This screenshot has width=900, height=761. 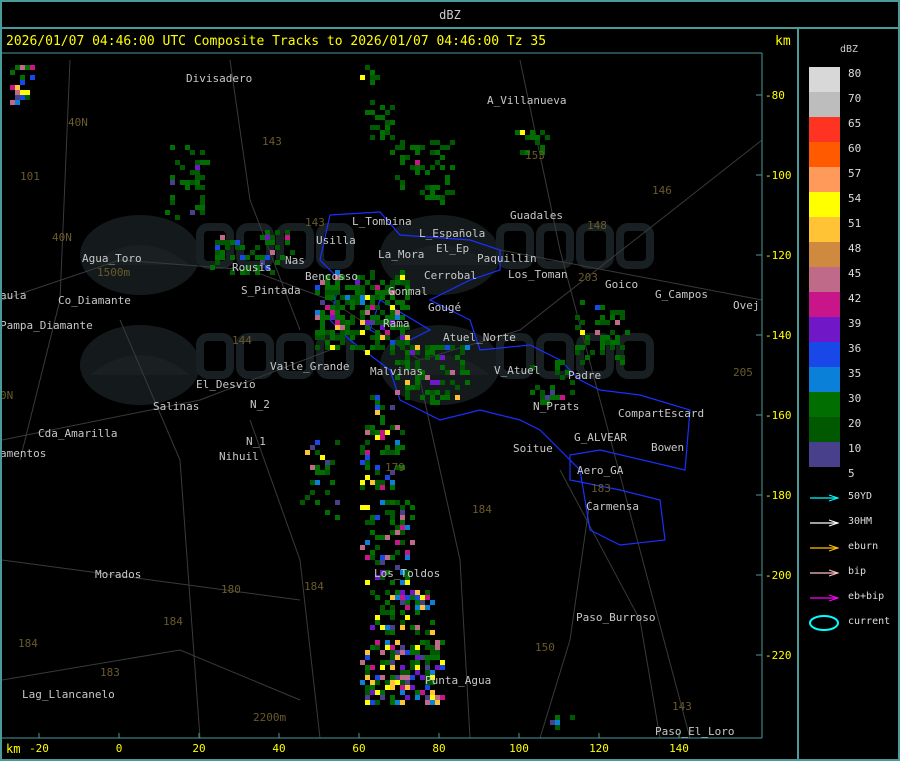 I want to click on x-tick-label: 100, so click(x=519, y=748).